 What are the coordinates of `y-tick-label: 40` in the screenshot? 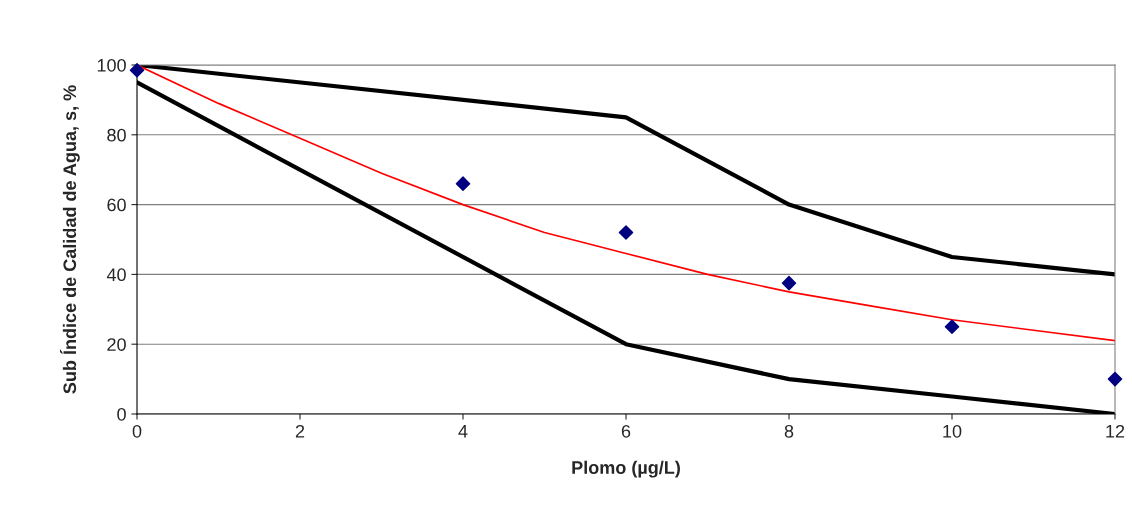 It's located at (116, 275).